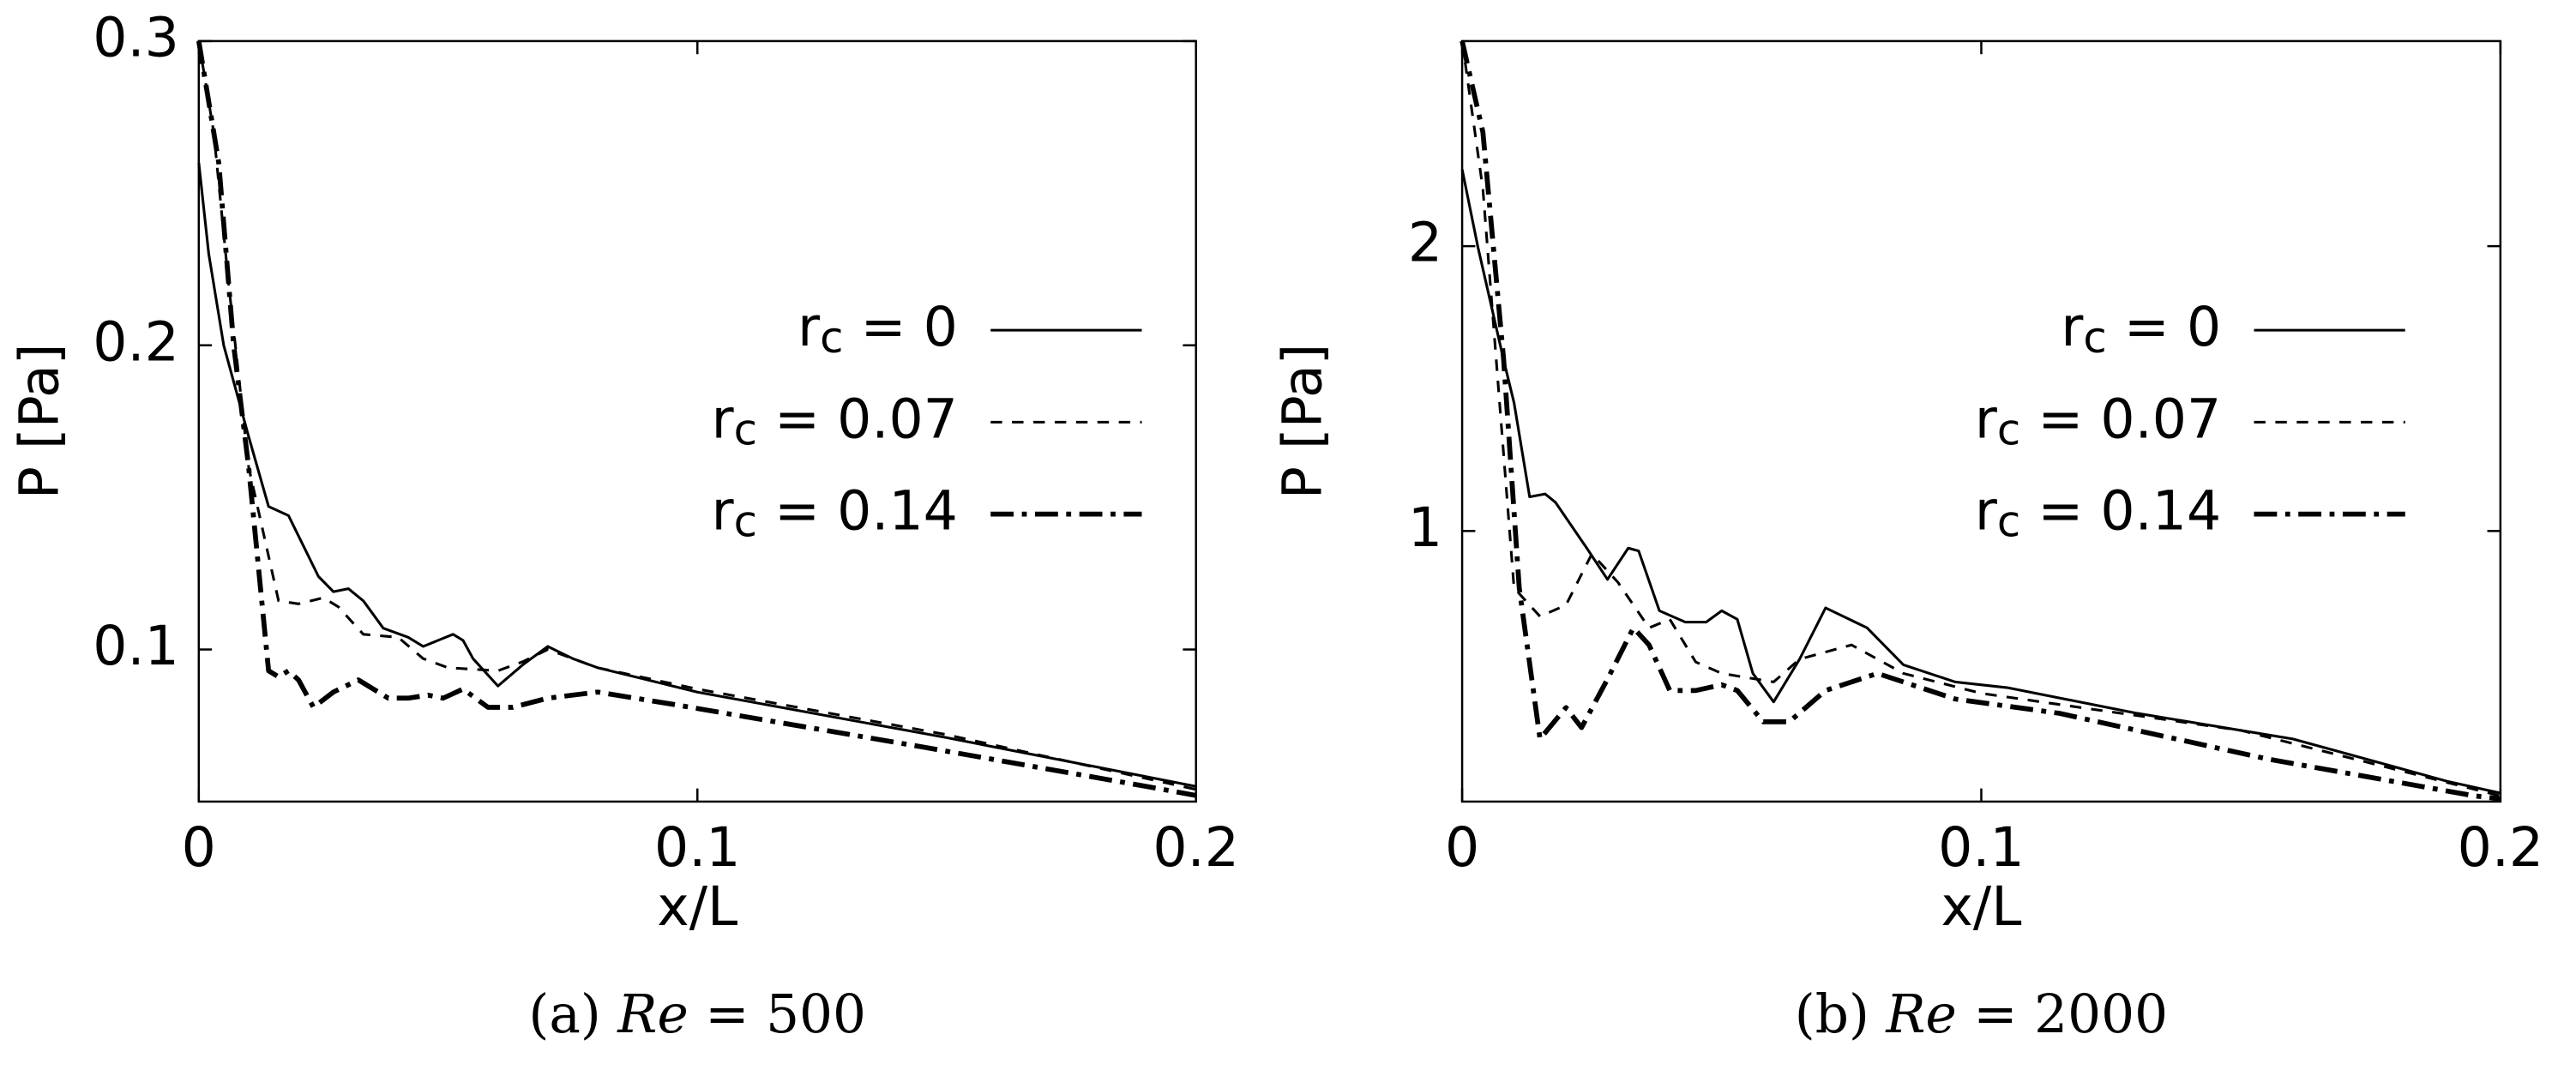  Describe the element at coordinates (136, 645) in the screenshot. I see `y-tick-label: 0.1` at that location.